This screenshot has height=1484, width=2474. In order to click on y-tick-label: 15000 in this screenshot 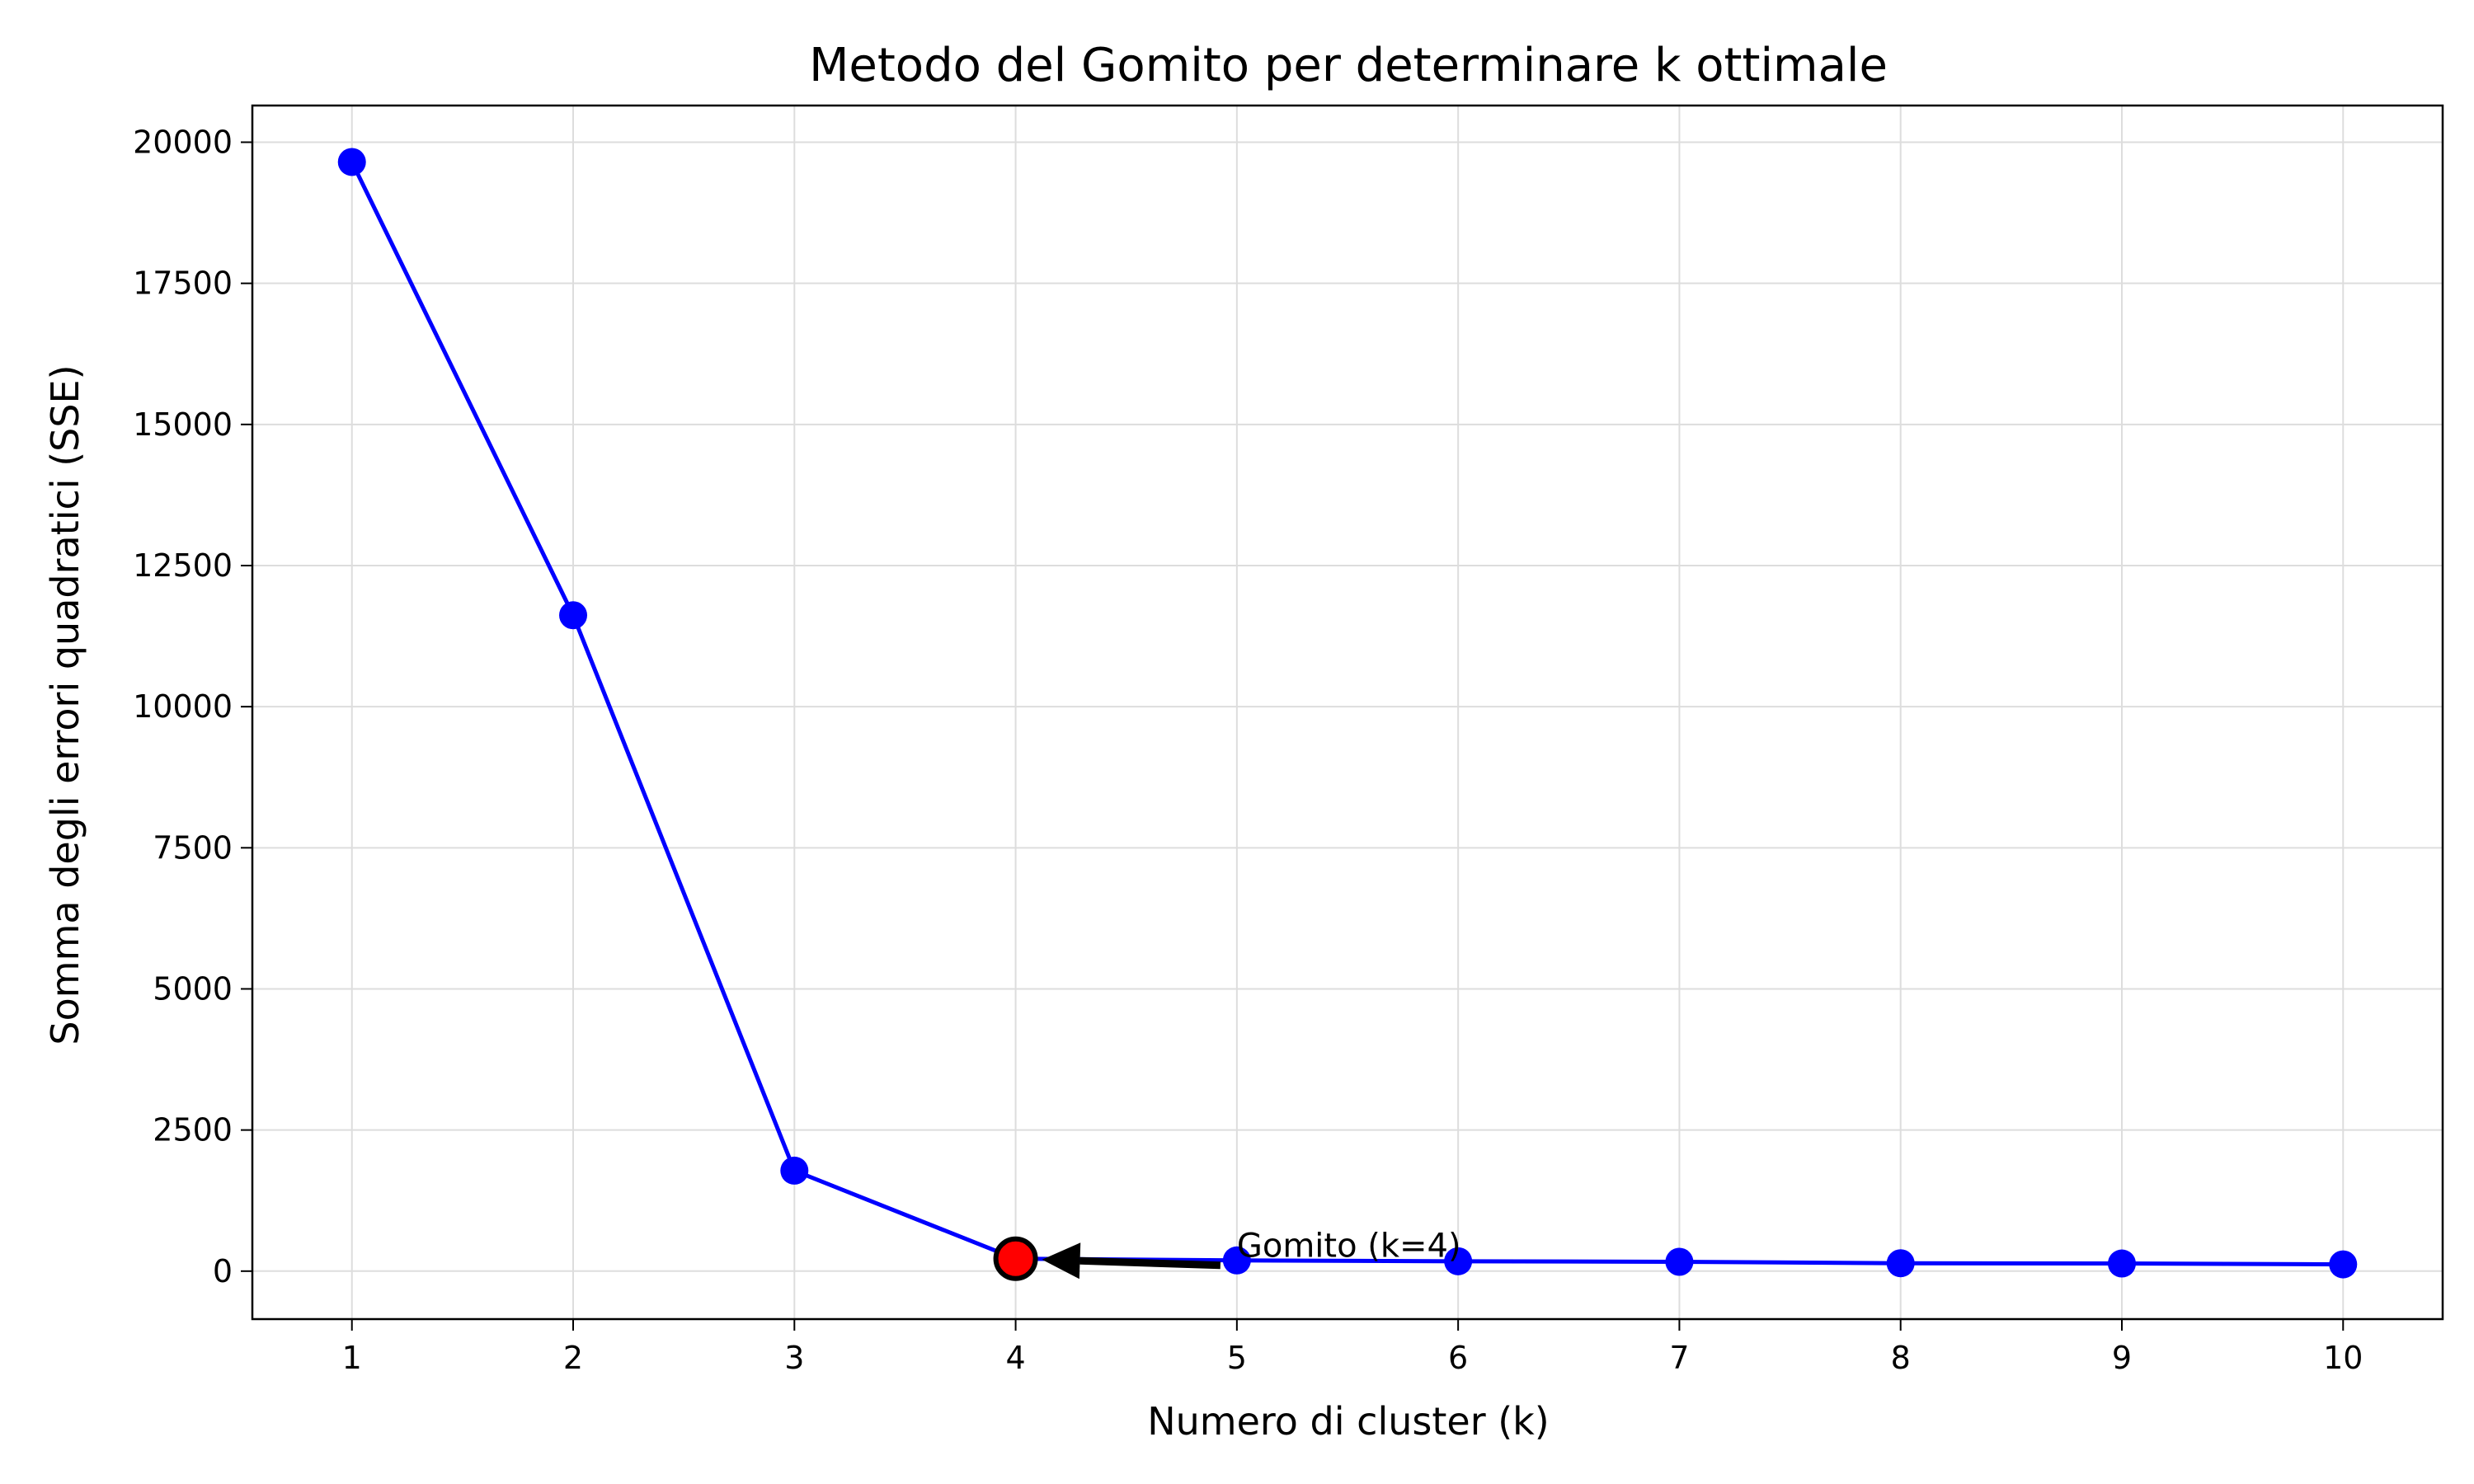, I will do `click(183, 424)`.